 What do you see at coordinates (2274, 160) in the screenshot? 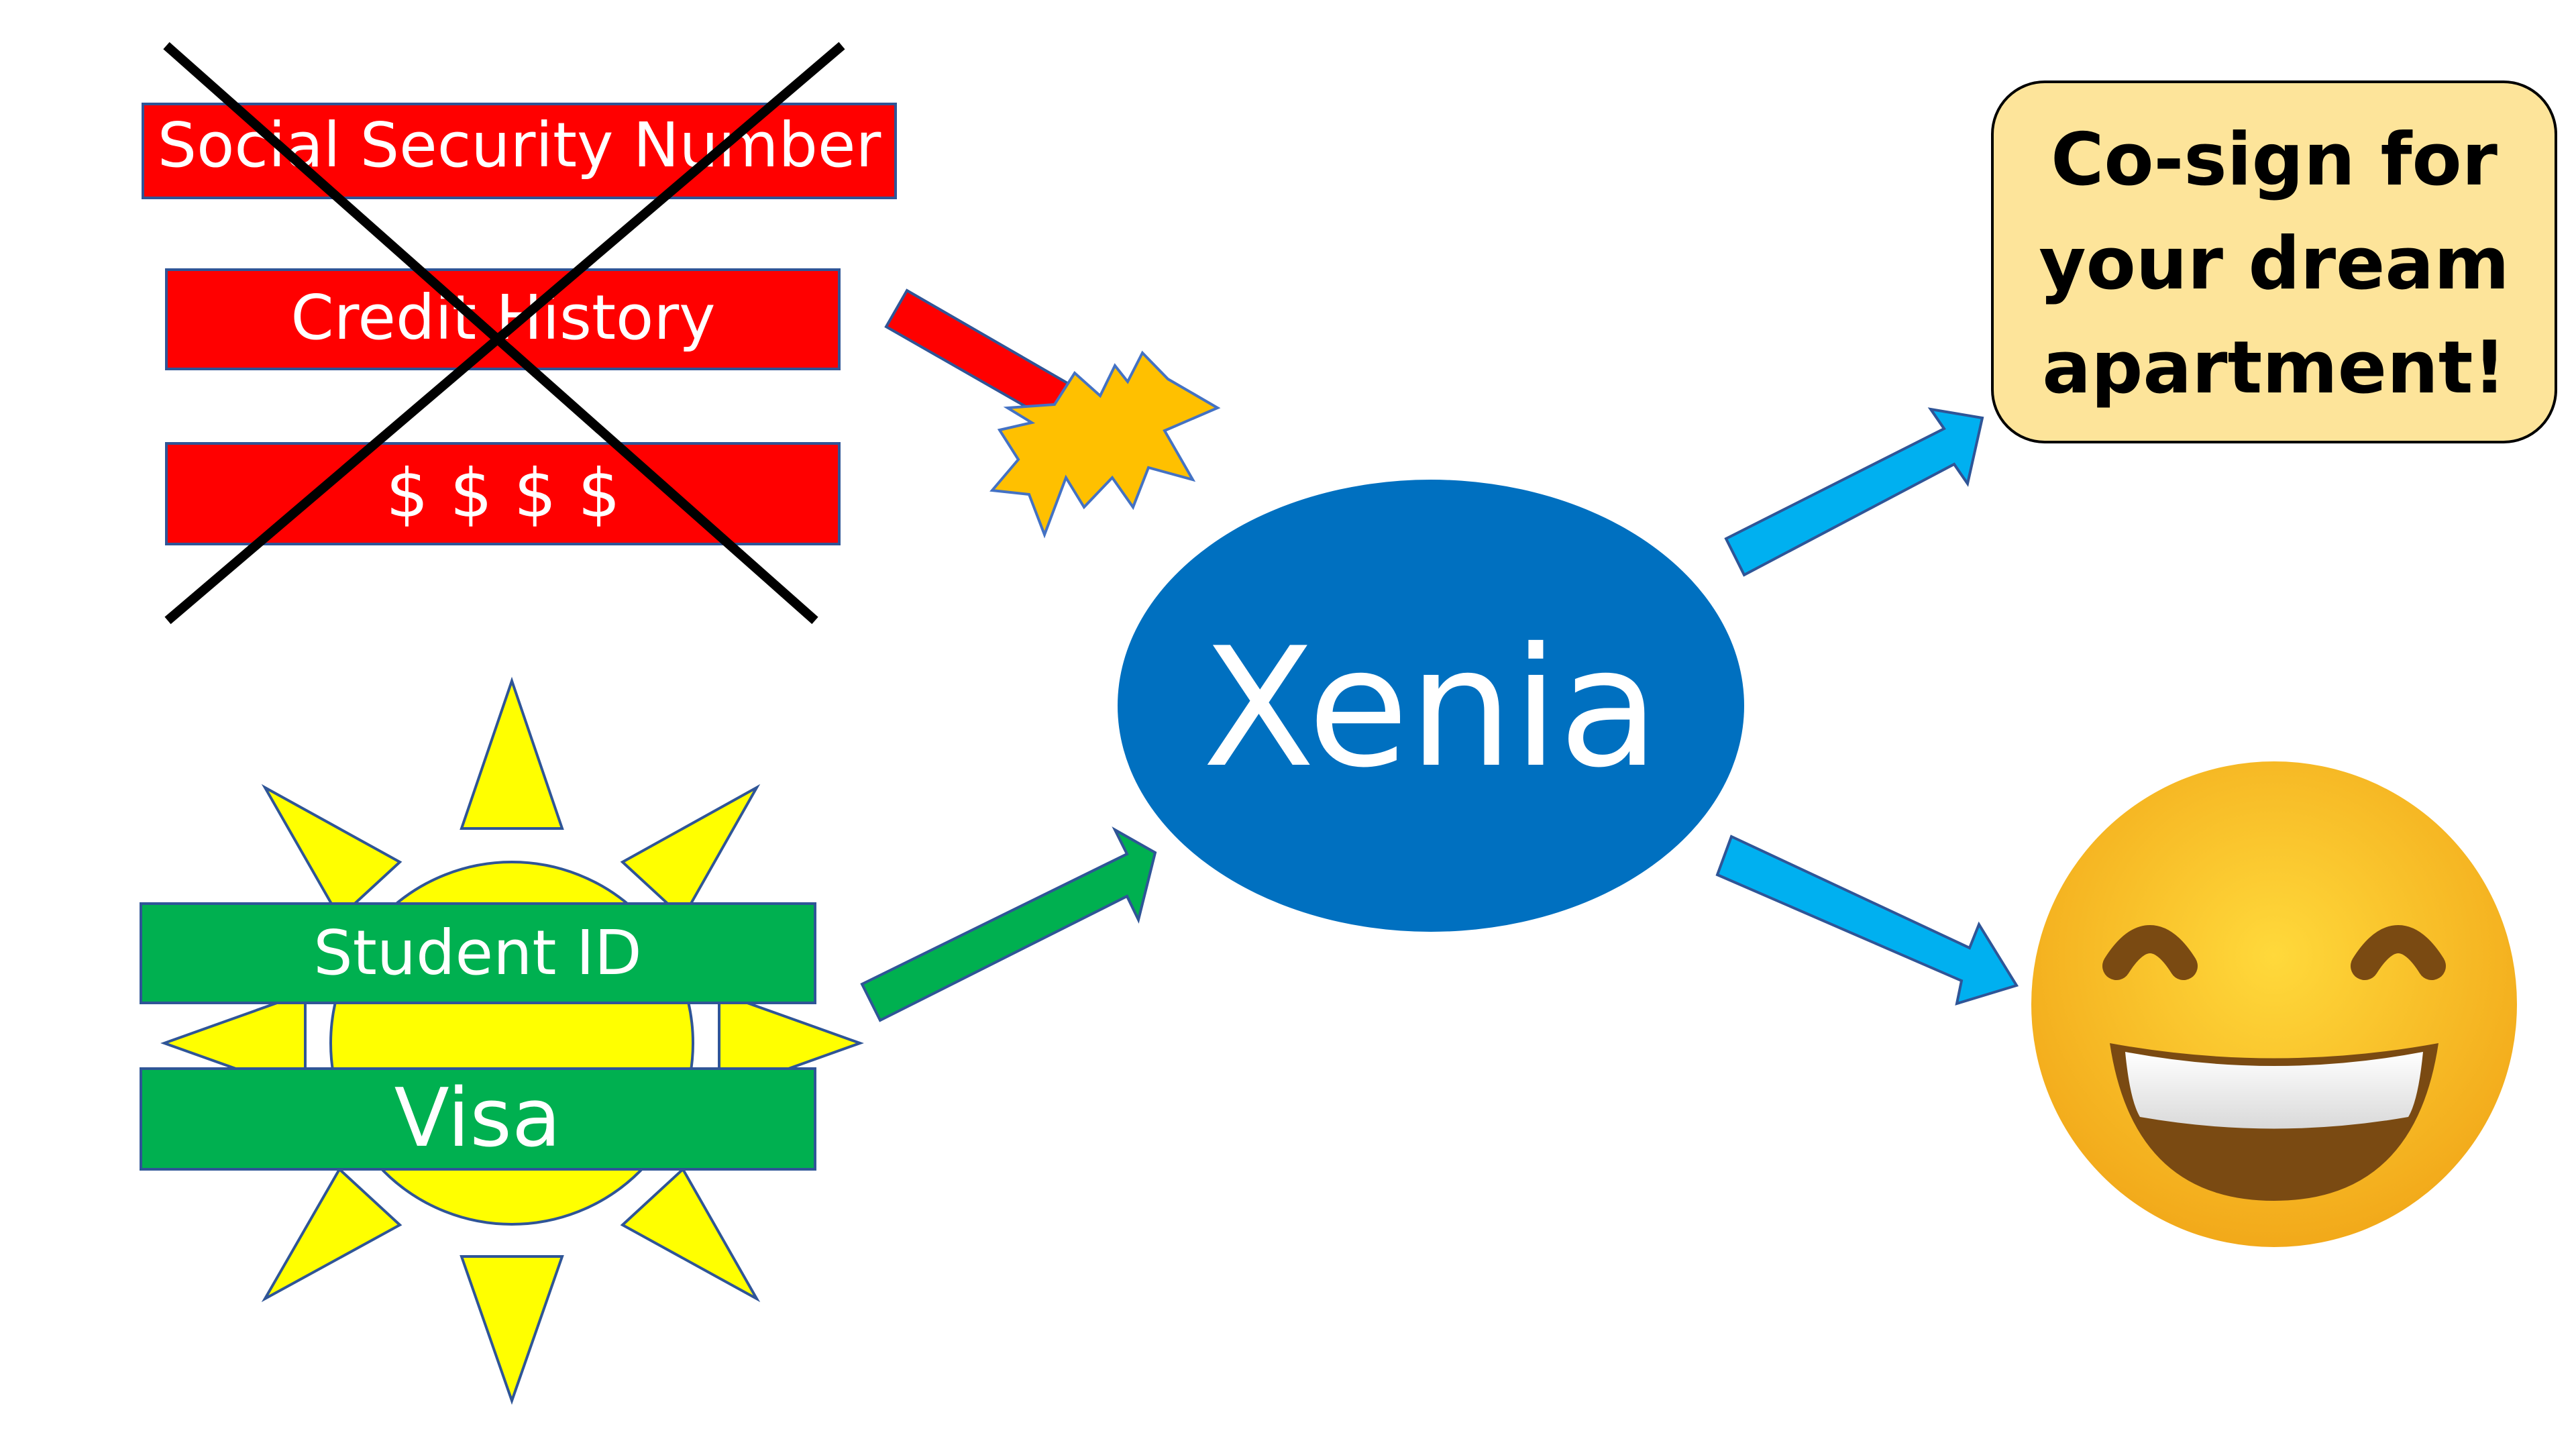
I see `outcome-line-1: Co-sign for` at bounding box center [2274, 160].